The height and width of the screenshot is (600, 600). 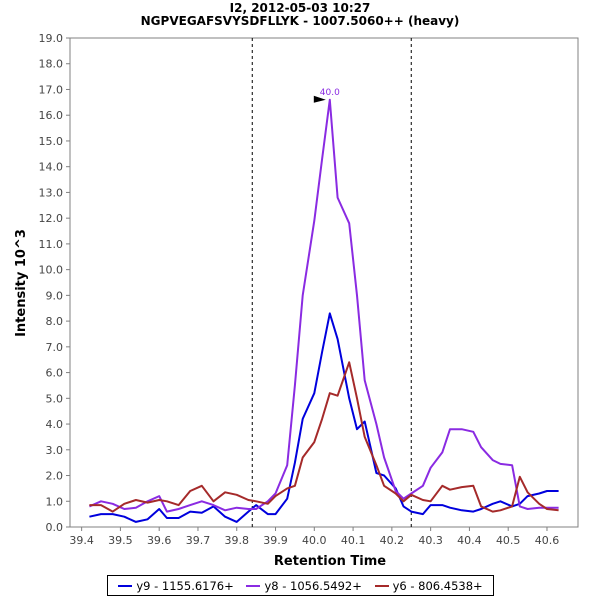 I want to click on x-tick-label: 39.8, so click(x=236, y=540).